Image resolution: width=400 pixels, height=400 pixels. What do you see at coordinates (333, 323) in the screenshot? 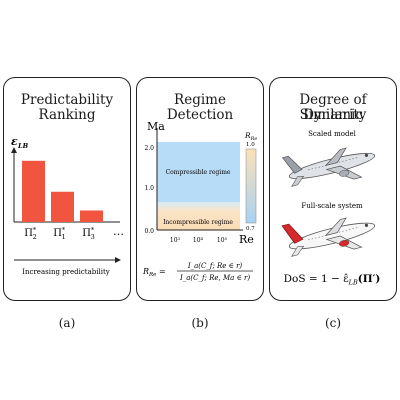
I see `caption-c: (c)` at bounding box center [333, 323].